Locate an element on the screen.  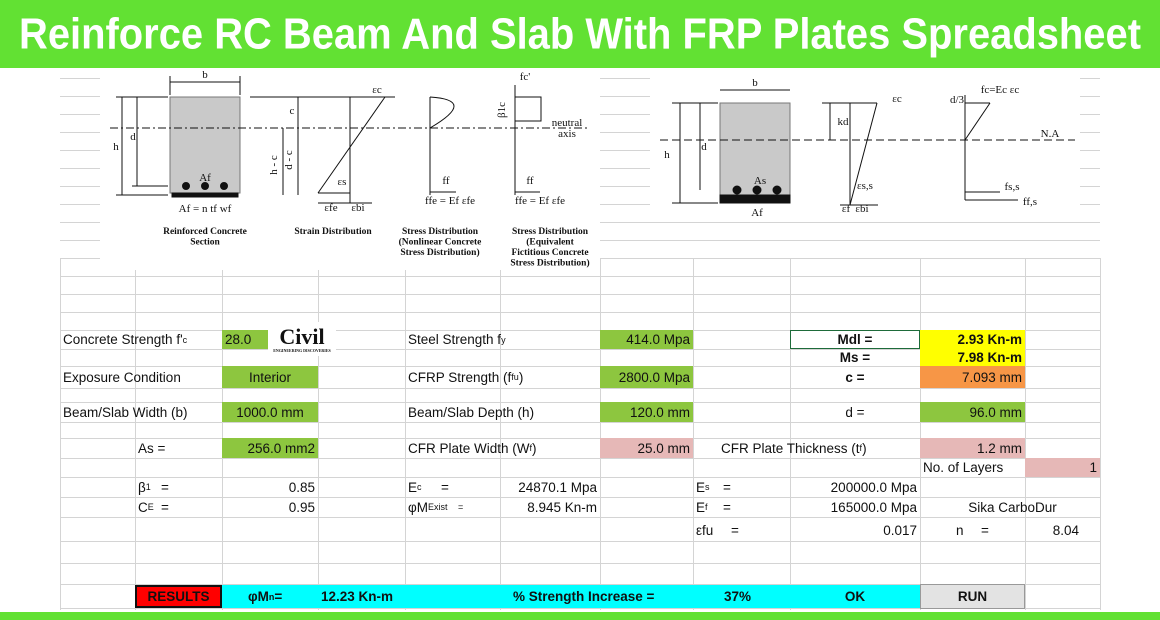
results-button: RESULTS is located at coordinates (178, 596).